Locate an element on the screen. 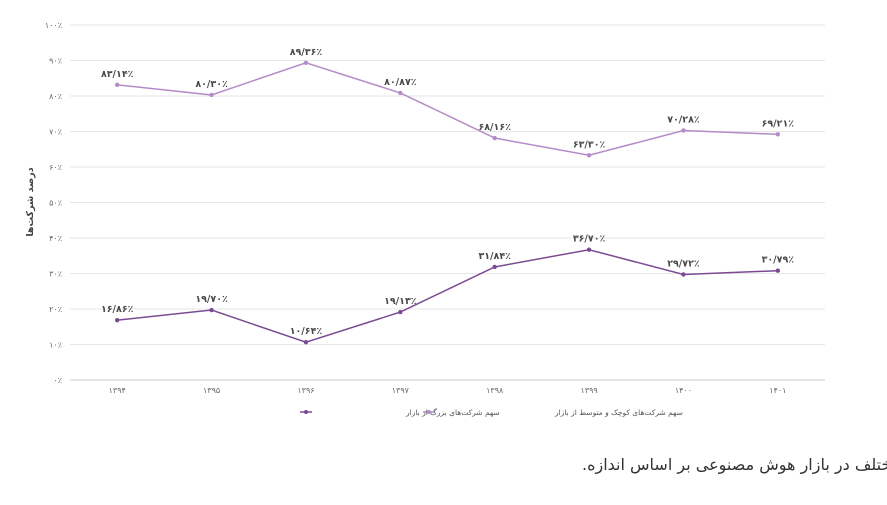 The height and width of the screenshot is (505, 887). y-tick-label: ۸۰٪ is located at coordinates (55, 96).